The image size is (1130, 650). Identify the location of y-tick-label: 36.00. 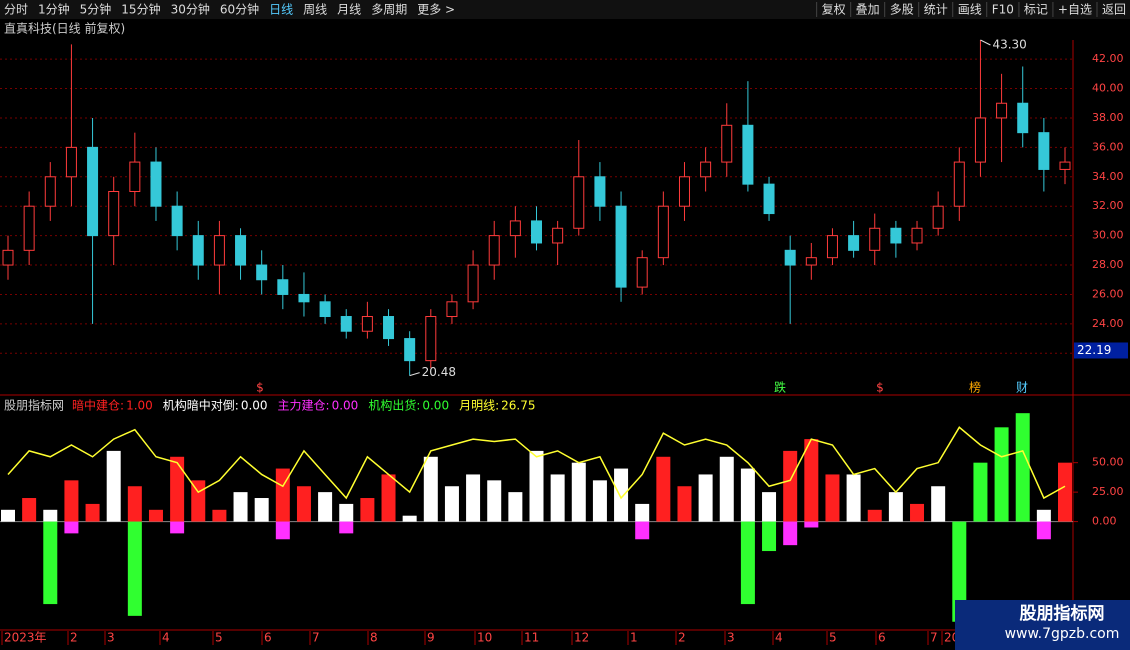
(1108, 146).